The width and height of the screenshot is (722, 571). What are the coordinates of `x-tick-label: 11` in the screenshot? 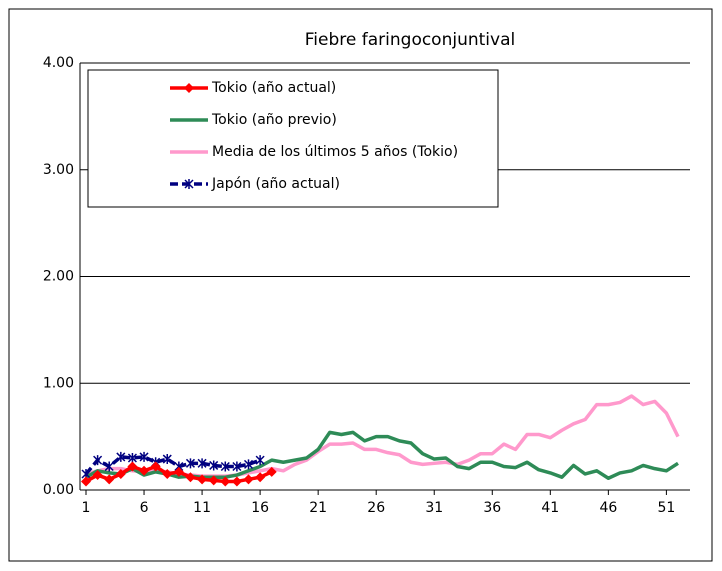 It's located at (202, 508).